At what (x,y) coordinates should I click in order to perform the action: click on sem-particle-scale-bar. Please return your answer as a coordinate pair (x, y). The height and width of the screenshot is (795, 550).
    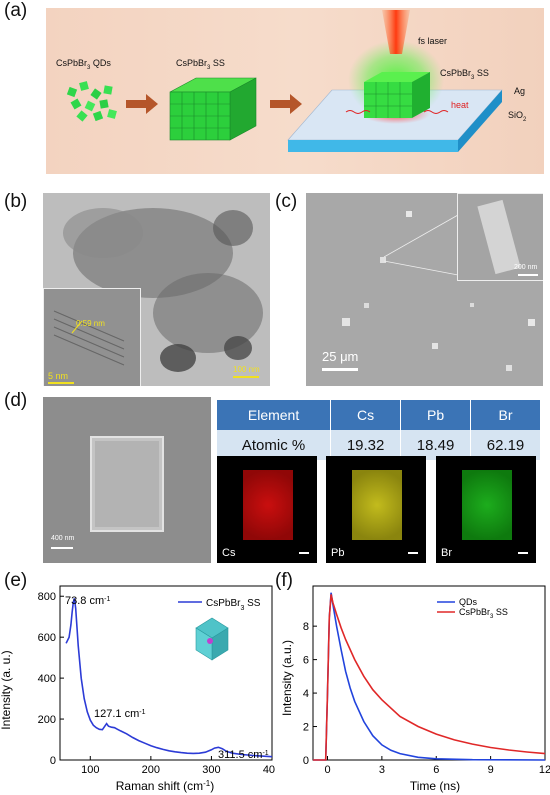
    Looking at the image, I should click on (62, 548).